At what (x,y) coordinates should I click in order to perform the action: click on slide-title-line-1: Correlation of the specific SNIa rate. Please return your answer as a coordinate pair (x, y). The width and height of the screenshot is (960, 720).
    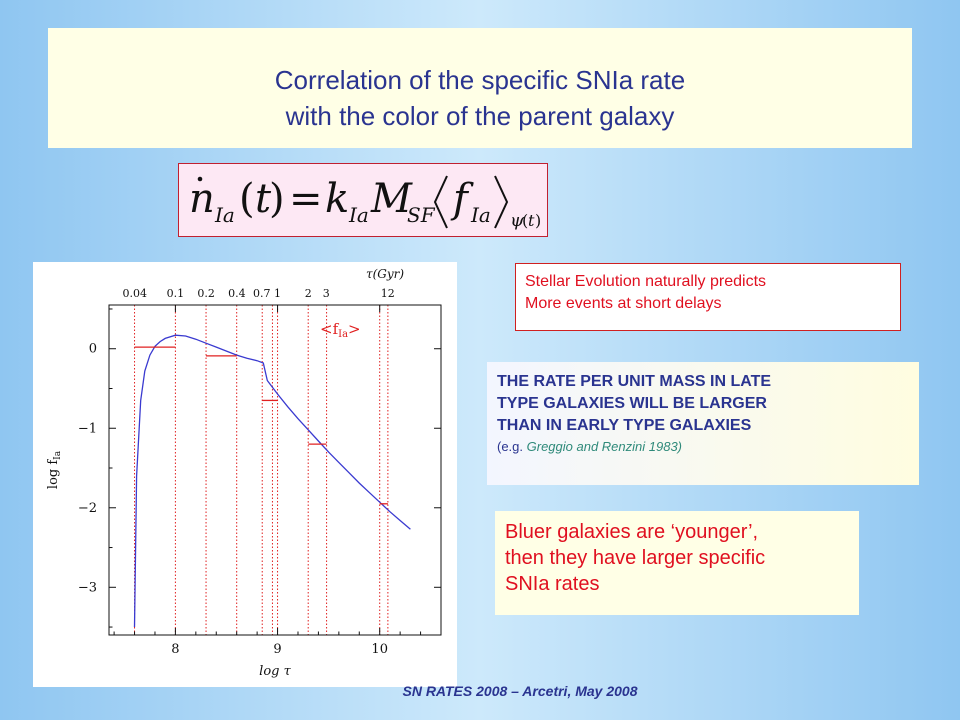
    Looking at the image, I should click on (480, 80).